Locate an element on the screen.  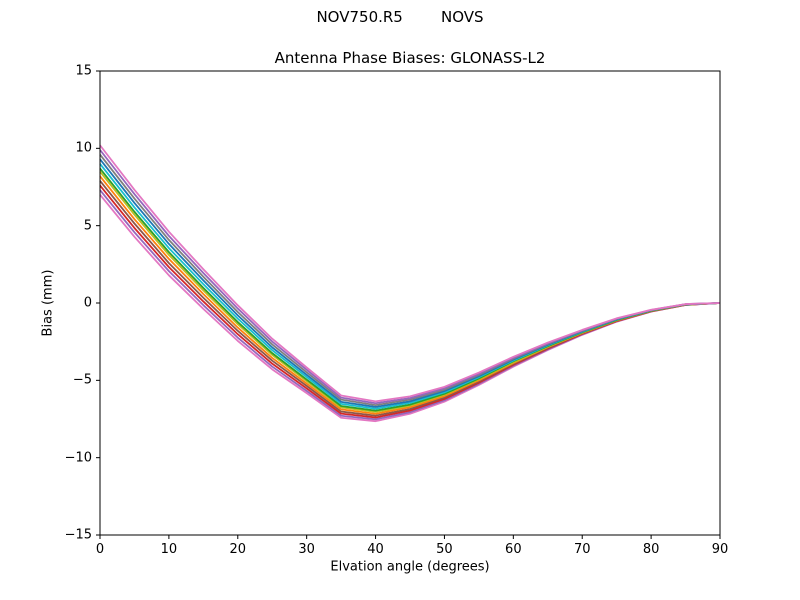
y-tick-label: −10 is located at coordinates (78, 458).